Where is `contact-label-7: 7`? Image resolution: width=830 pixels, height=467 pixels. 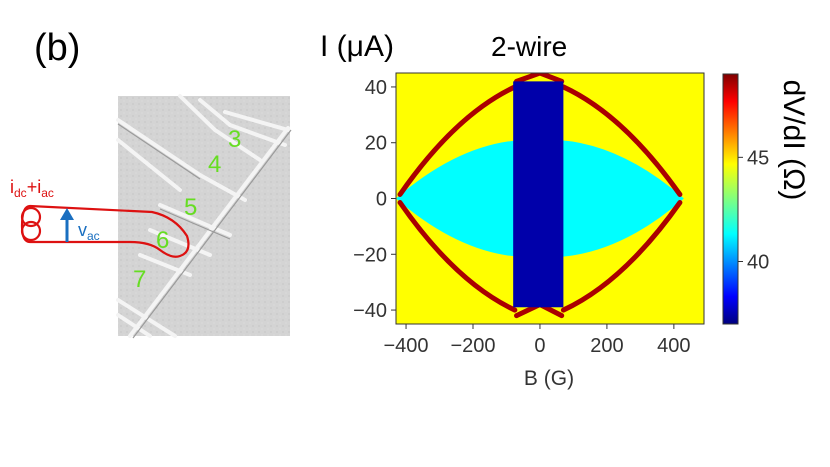
contact-label-7: 7 is located at coordinates (139, 279).